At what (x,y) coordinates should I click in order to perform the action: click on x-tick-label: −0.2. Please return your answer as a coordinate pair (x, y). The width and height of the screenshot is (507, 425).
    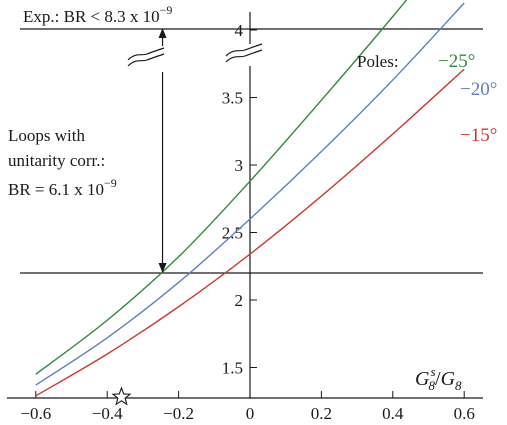
    Looking at the image, I should click on (178, 413).